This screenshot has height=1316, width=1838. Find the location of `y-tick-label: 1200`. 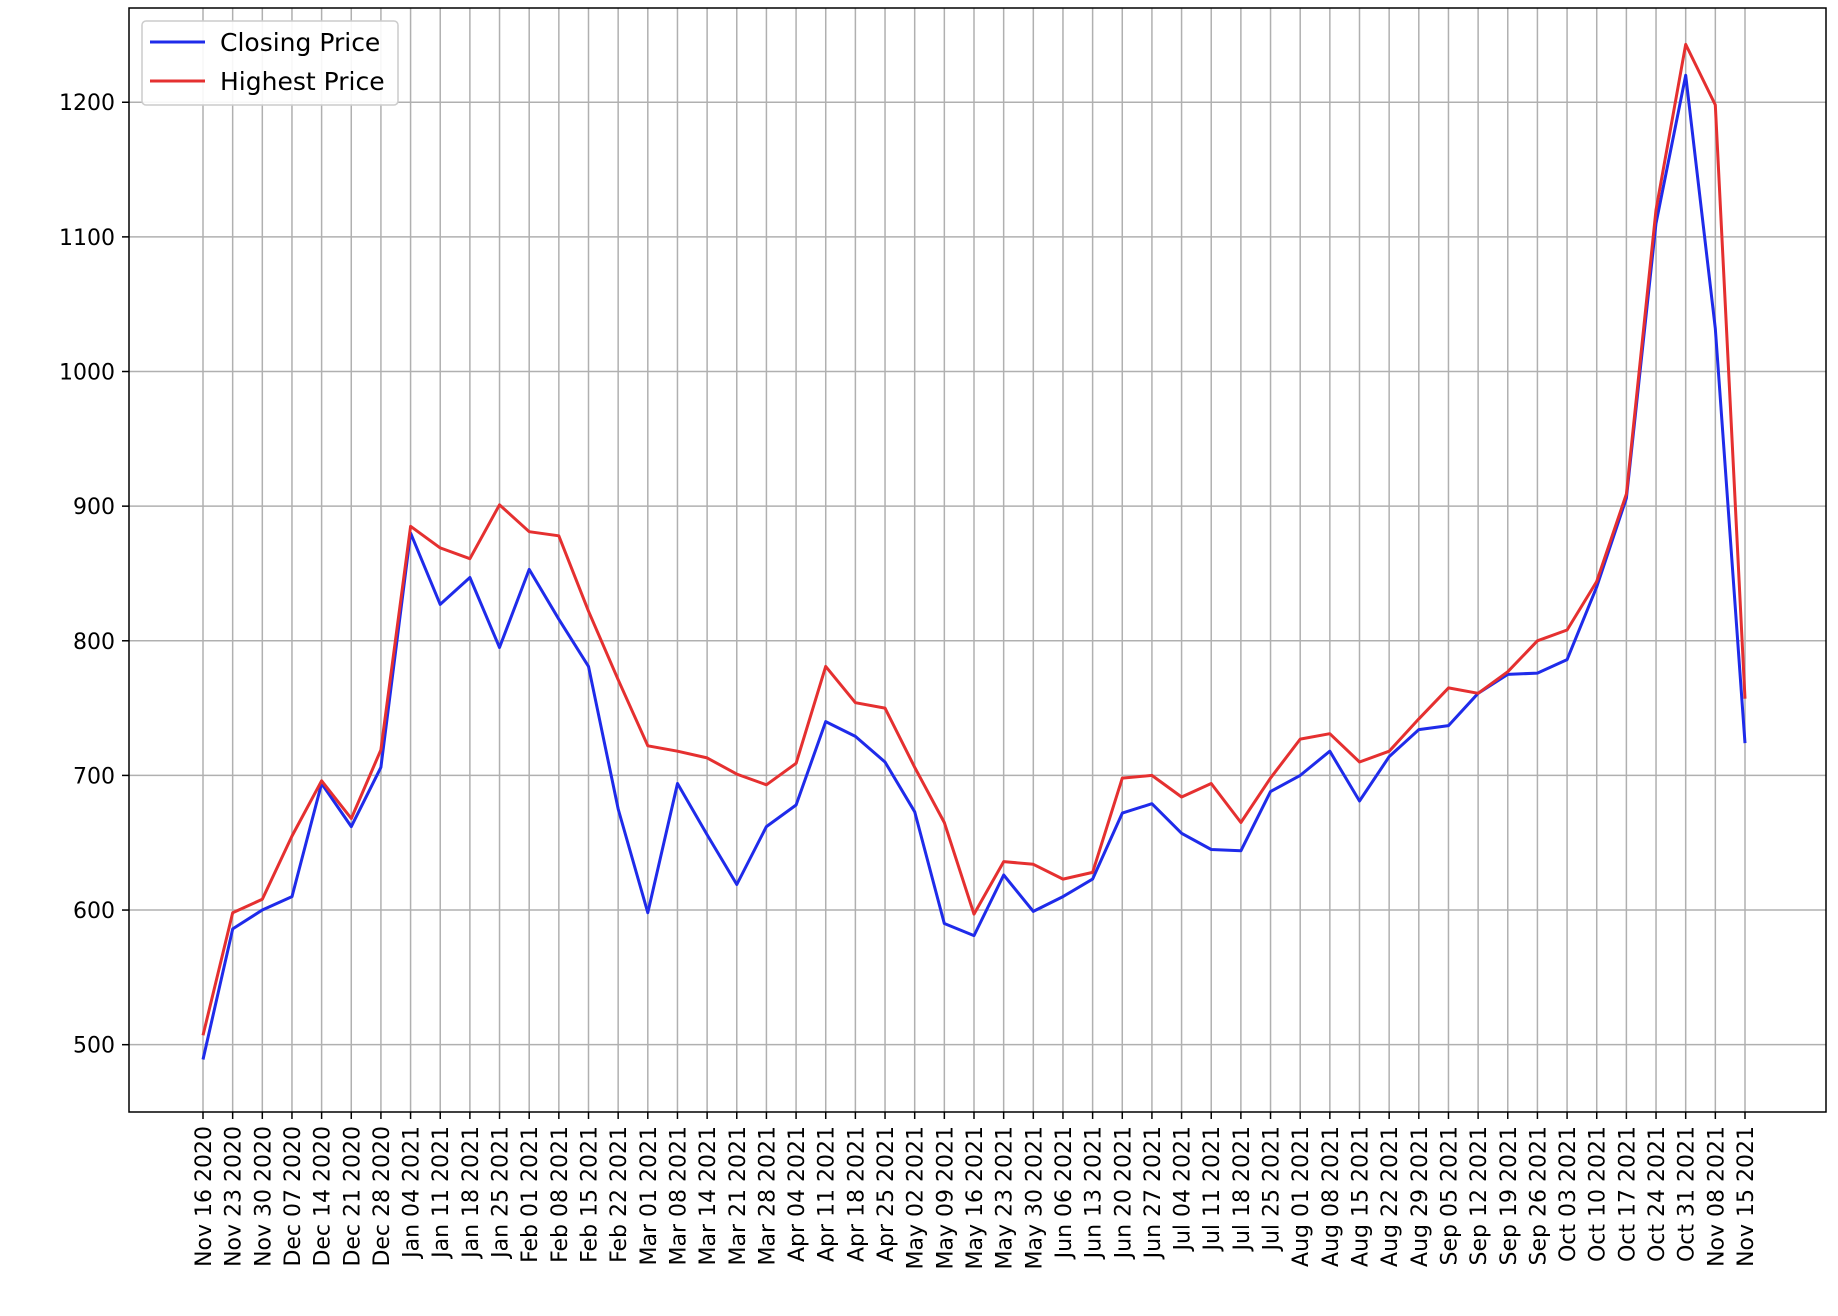

y-tick-label: 1200 is located at coordinates (87, 103).